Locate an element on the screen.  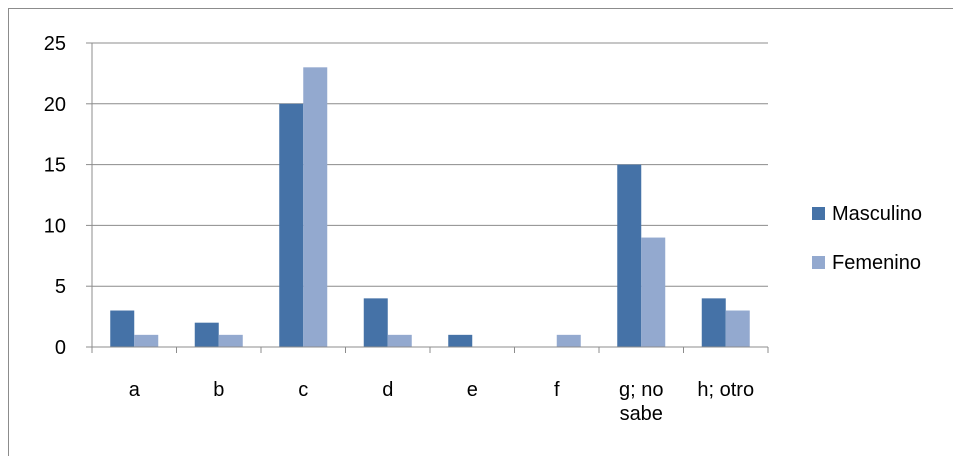
x-tick-label-line: sabe is located at coordinates (641, 414).